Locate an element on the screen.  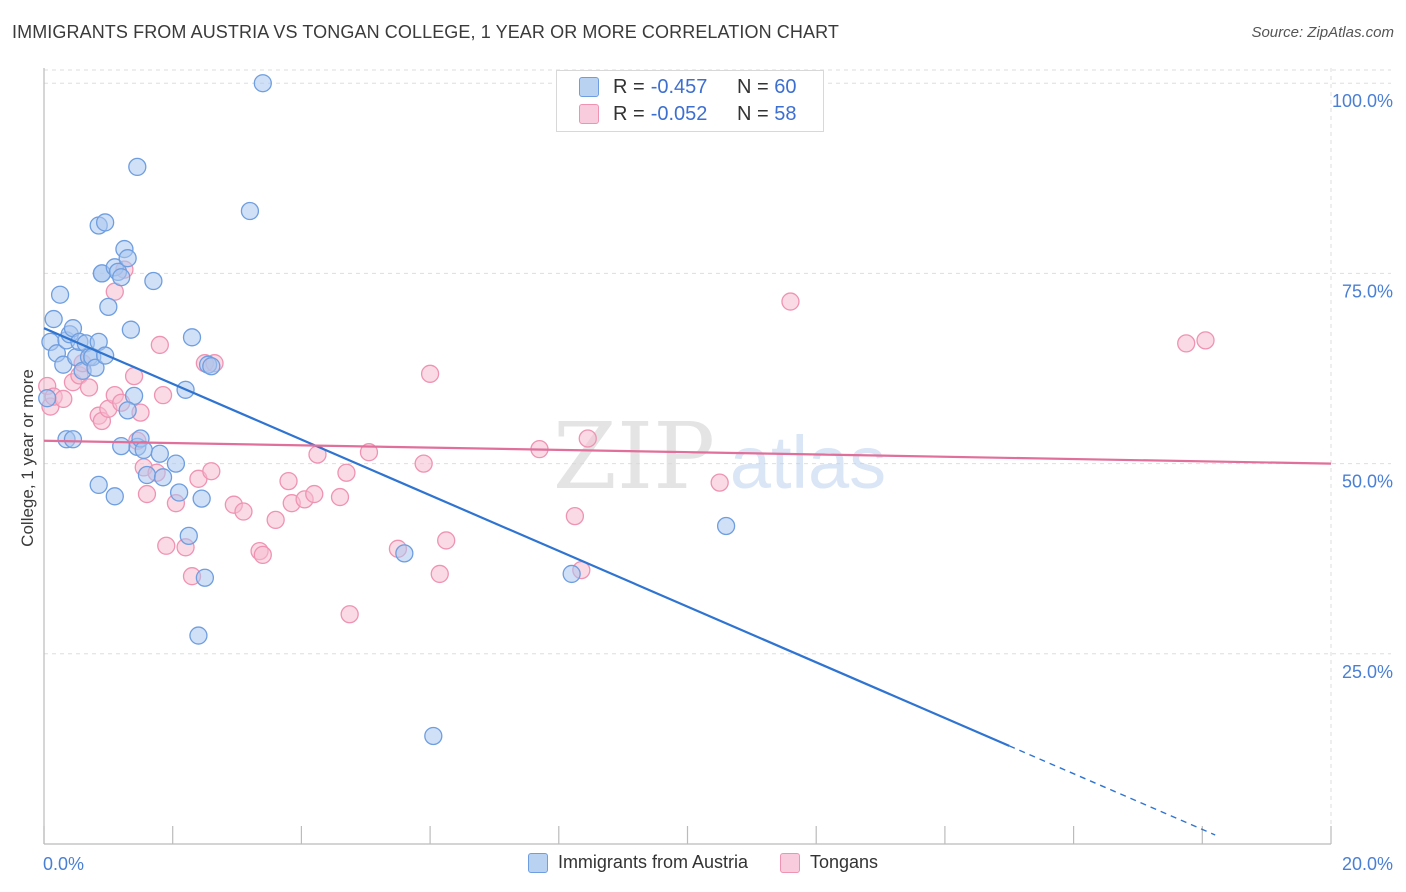
r-value: -0.052 is located at coordinates (679, 113).